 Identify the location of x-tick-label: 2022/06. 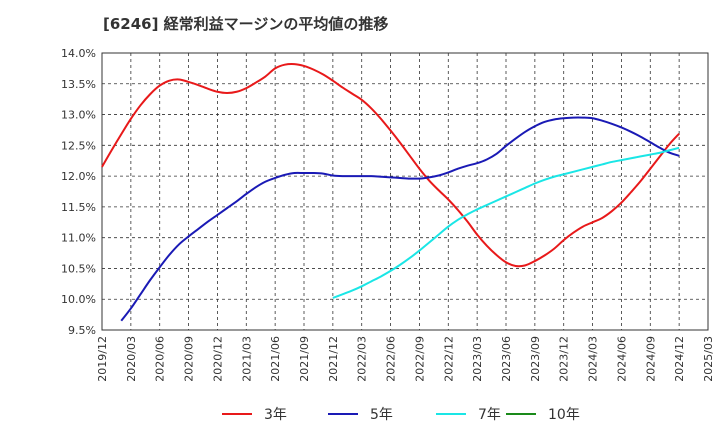
(391, 359).